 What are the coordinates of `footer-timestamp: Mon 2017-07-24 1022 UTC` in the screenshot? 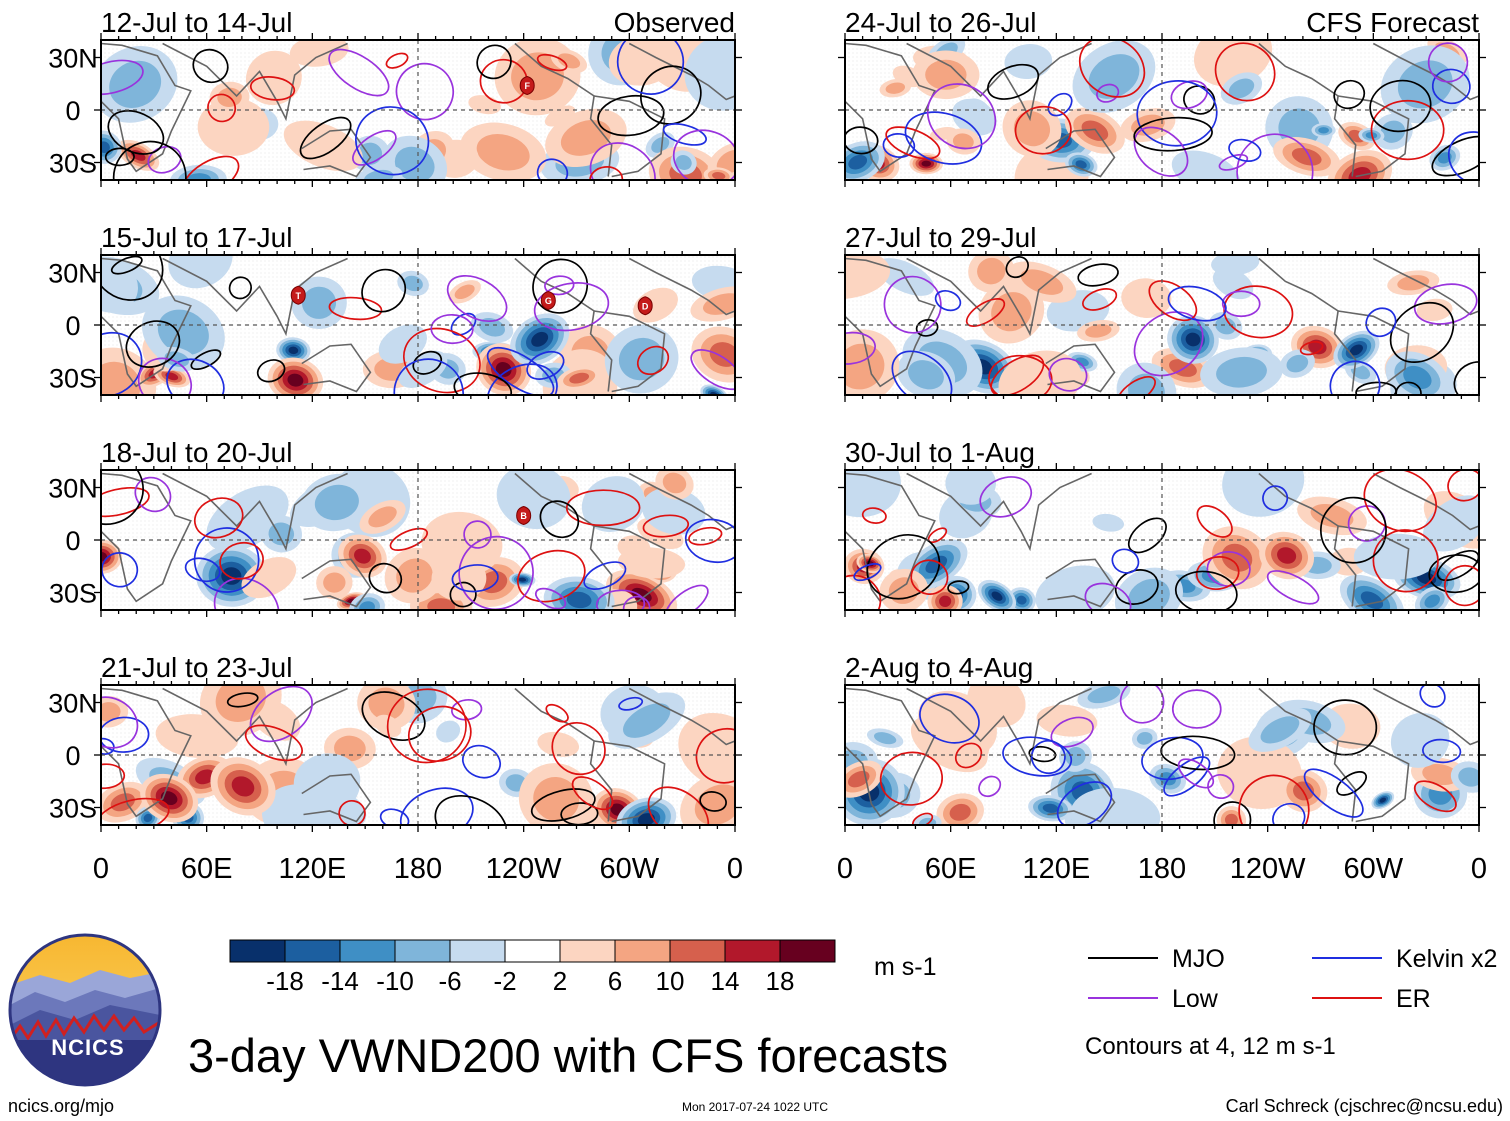 It's located at (755, 1107).